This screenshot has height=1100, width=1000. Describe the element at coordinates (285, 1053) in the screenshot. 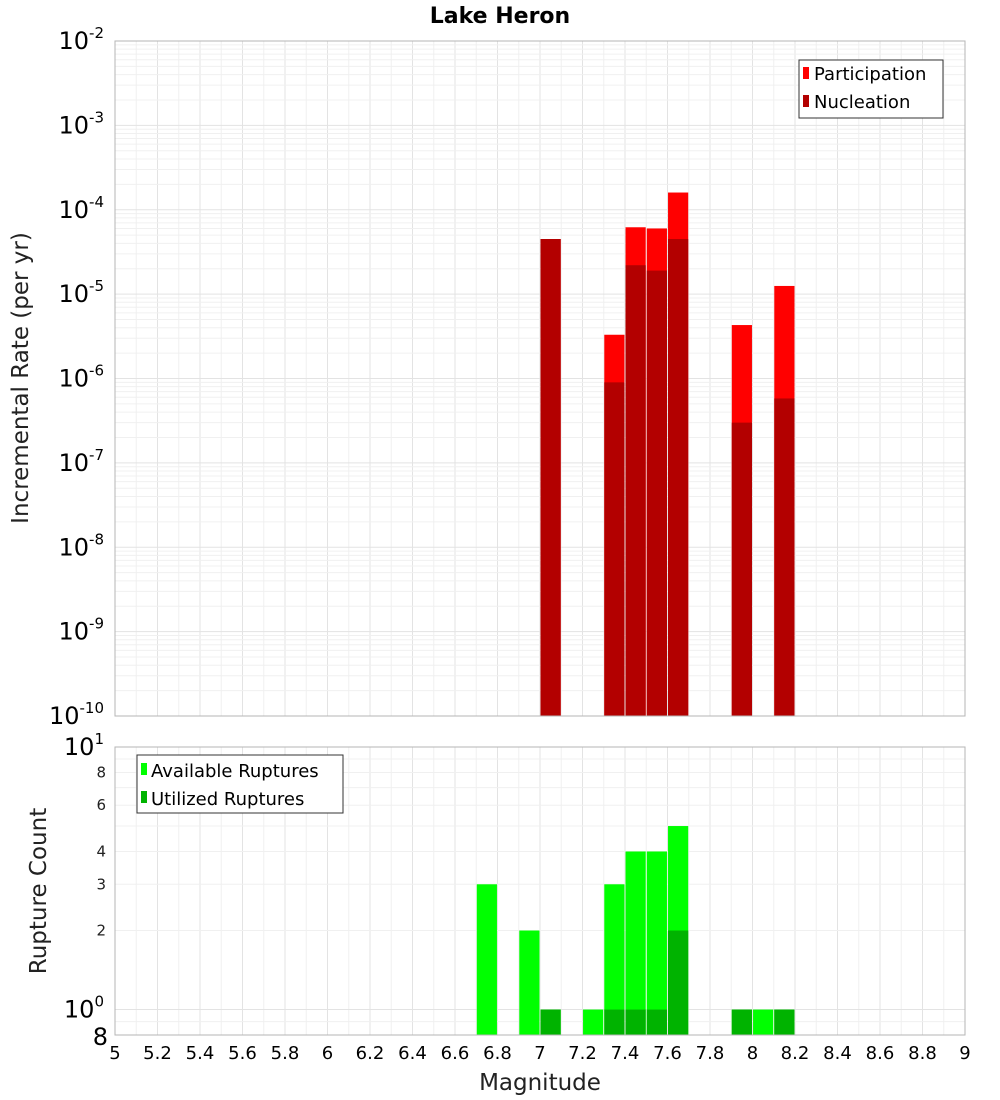

I see `x-tick-label: 5.8` at that location.